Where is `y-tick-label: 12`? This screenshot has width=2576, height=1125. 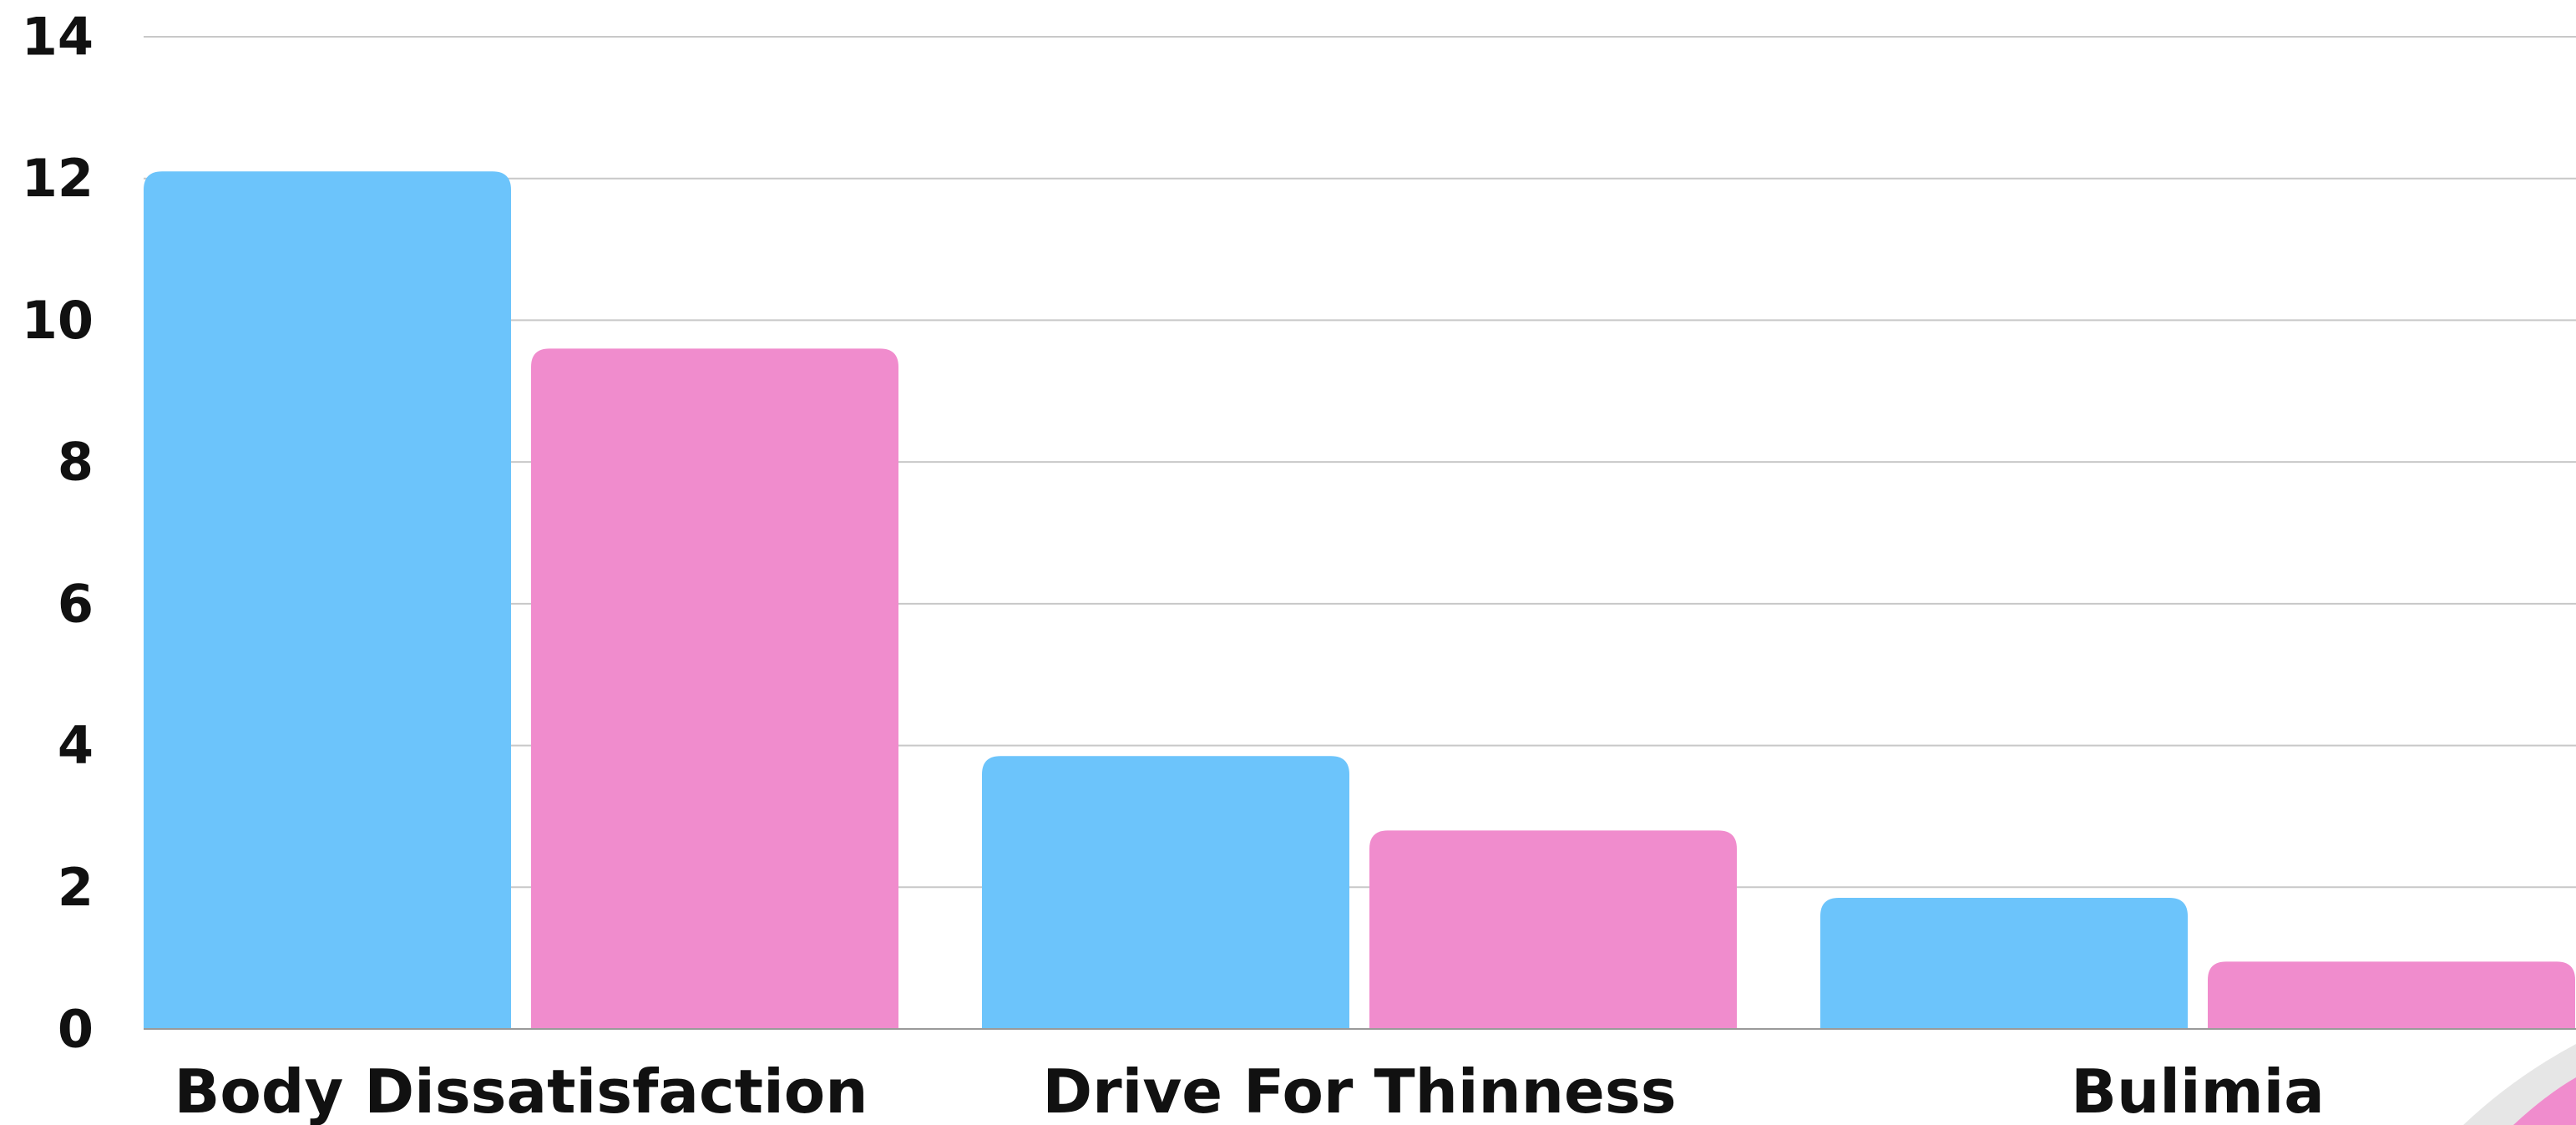
y-tick-label: 12 is located at coordinates (58, 179).